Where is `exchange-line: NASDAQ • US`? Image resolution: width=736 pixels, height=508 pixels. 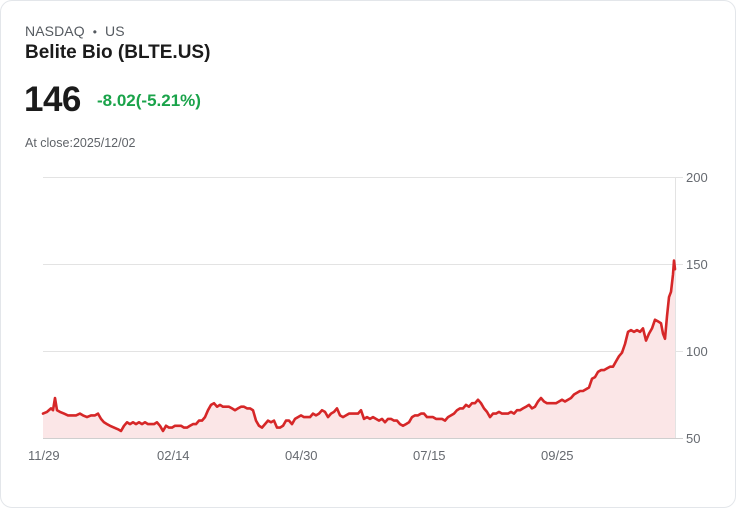
exchange-line: NASDAQ • US is located at coordinates (75, 31).